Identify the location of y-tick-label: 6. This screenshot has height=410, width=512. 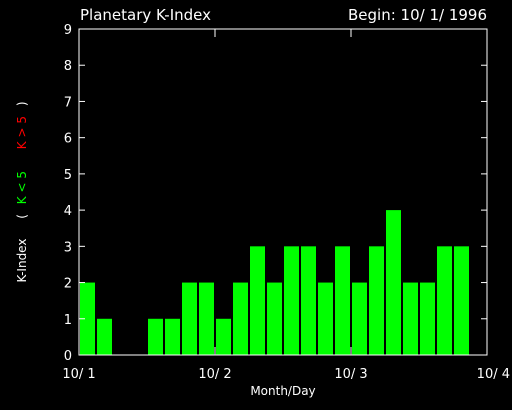
(68, 139).